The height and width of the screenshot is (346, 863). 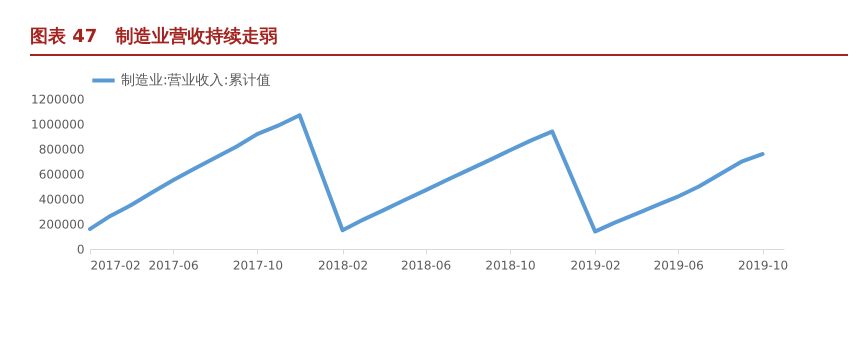 What do you see at coordinates (80, 249) in the screenshot?
I see `y-tick-label: 0` at bounding box center [80, 249].